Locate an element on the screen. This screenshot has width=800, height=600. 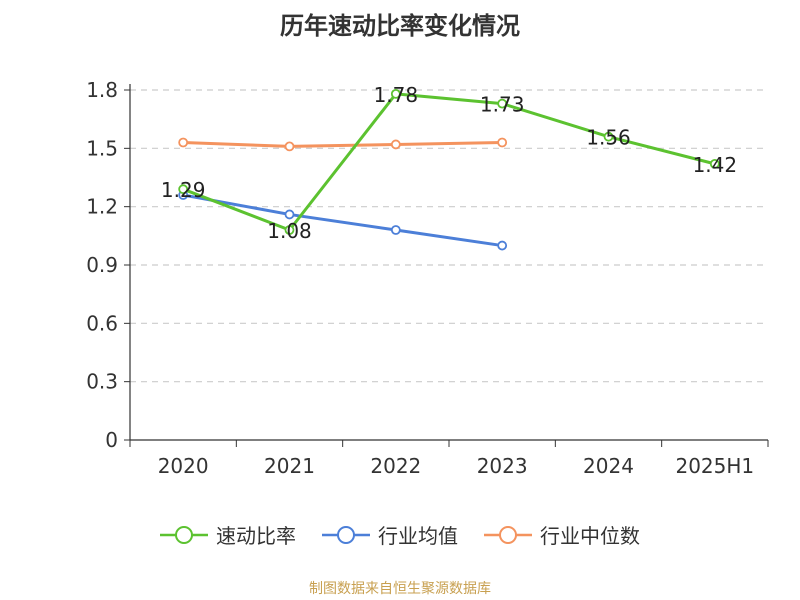
legend: 速动比率 行业均值 行业中位数 is located at coordinates (400, 534).